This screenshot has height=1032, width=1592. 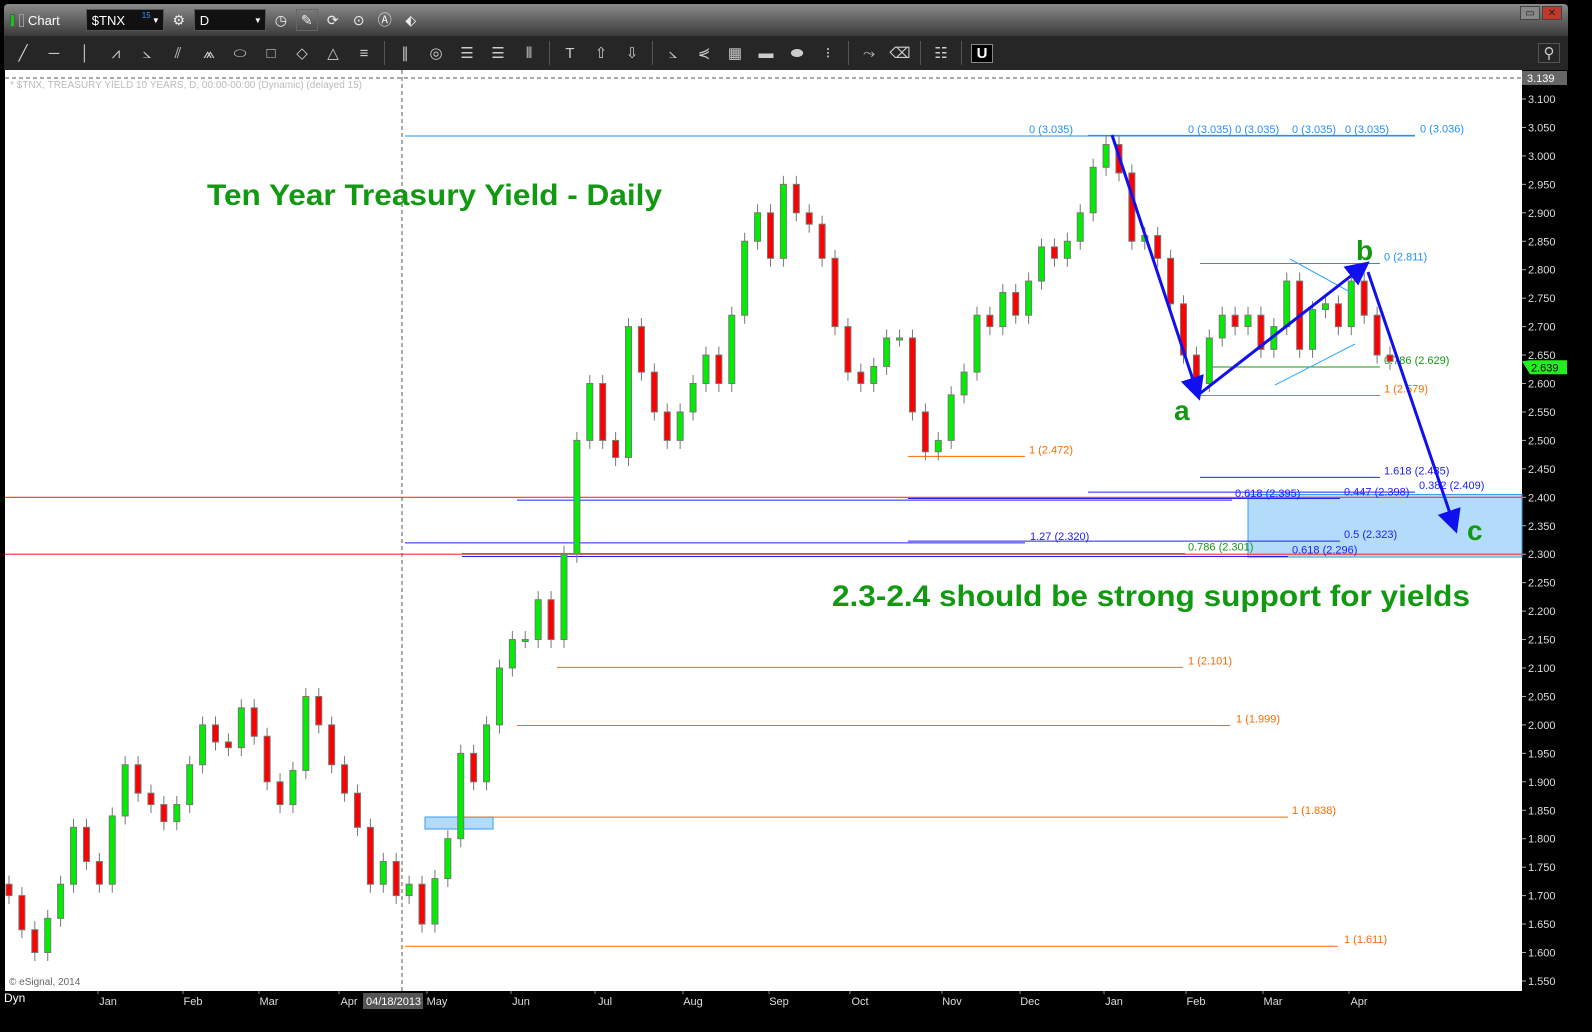 What do you see at coordinates (1542, 470) in the screenshot?
I see `y-tick-label: 2.450` at bounding box center [1542, 470].